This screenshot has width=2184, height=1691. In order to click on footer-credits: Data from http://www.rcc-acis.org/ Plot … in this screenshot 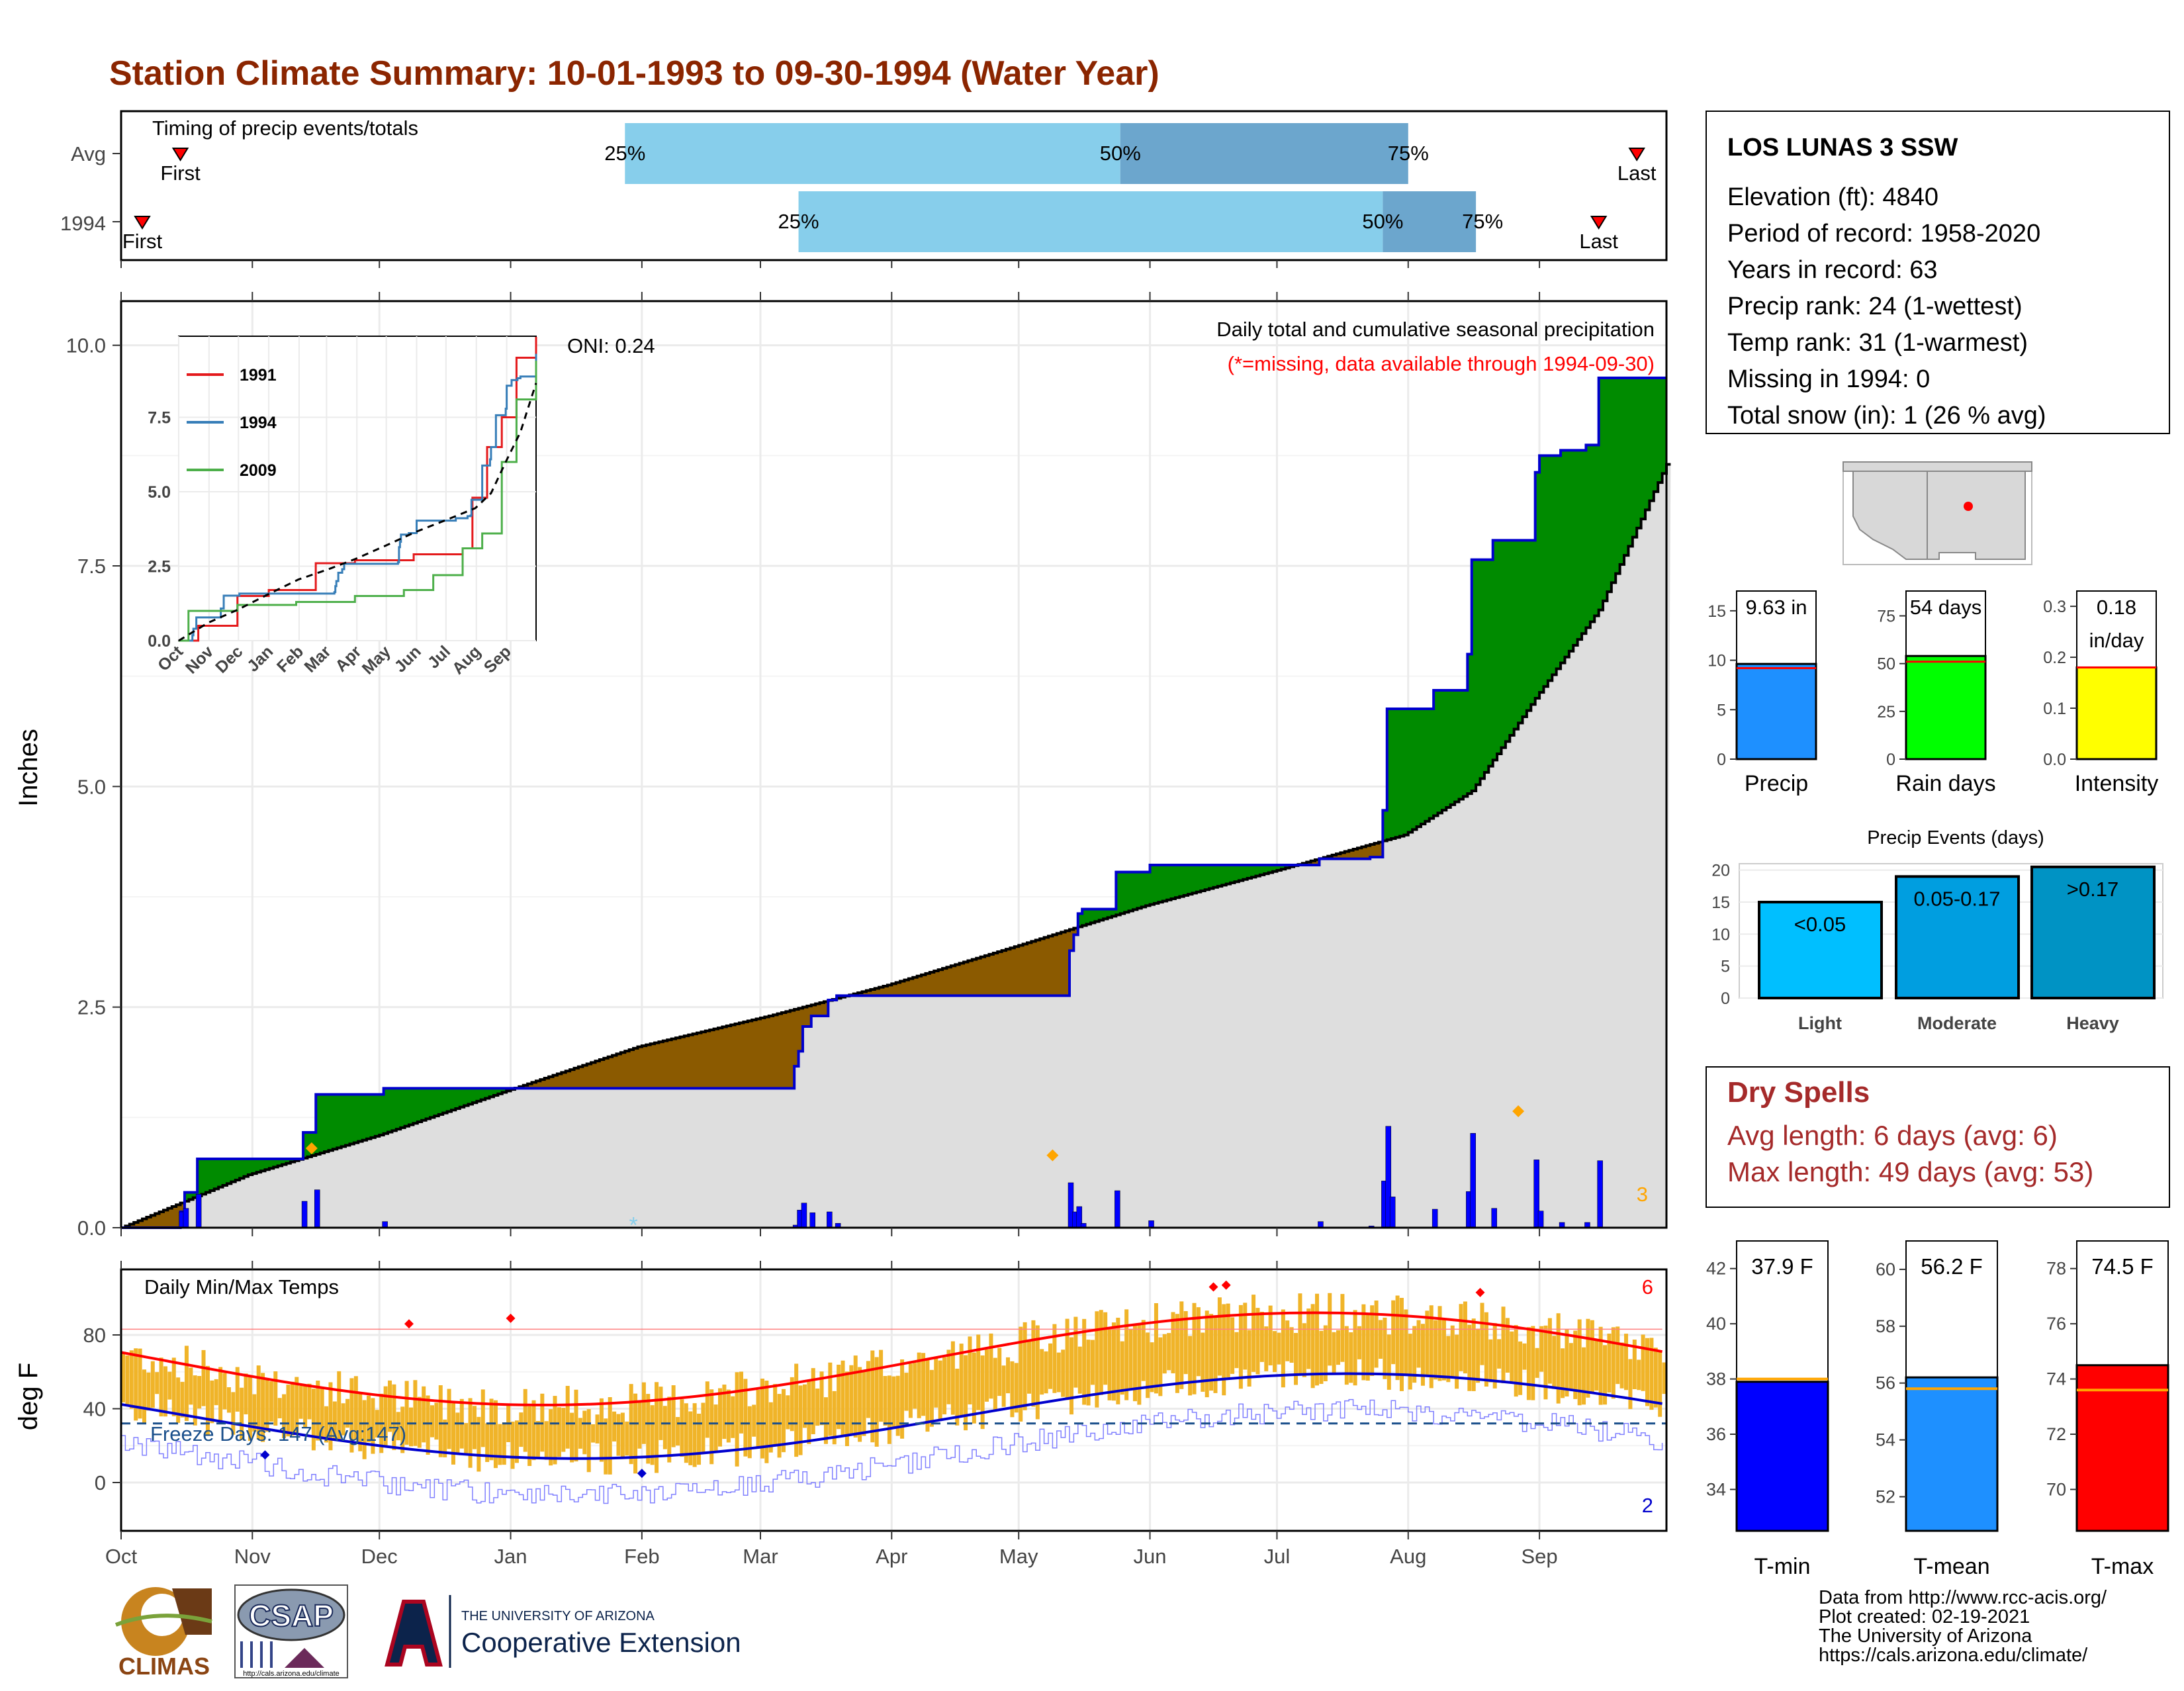, I will do `click(1963, 1627)`.